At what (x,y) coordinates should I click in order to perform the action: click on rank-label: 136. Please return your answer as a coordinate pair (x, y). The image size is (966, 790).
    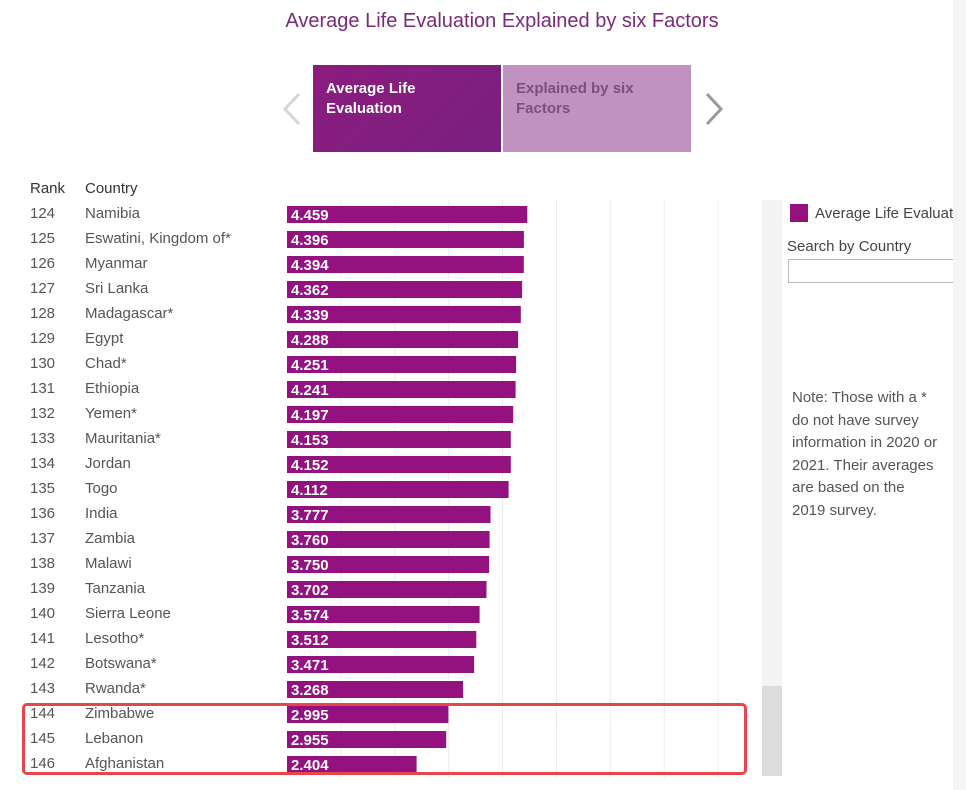
    Looking at the image, I should click on (43, 513).